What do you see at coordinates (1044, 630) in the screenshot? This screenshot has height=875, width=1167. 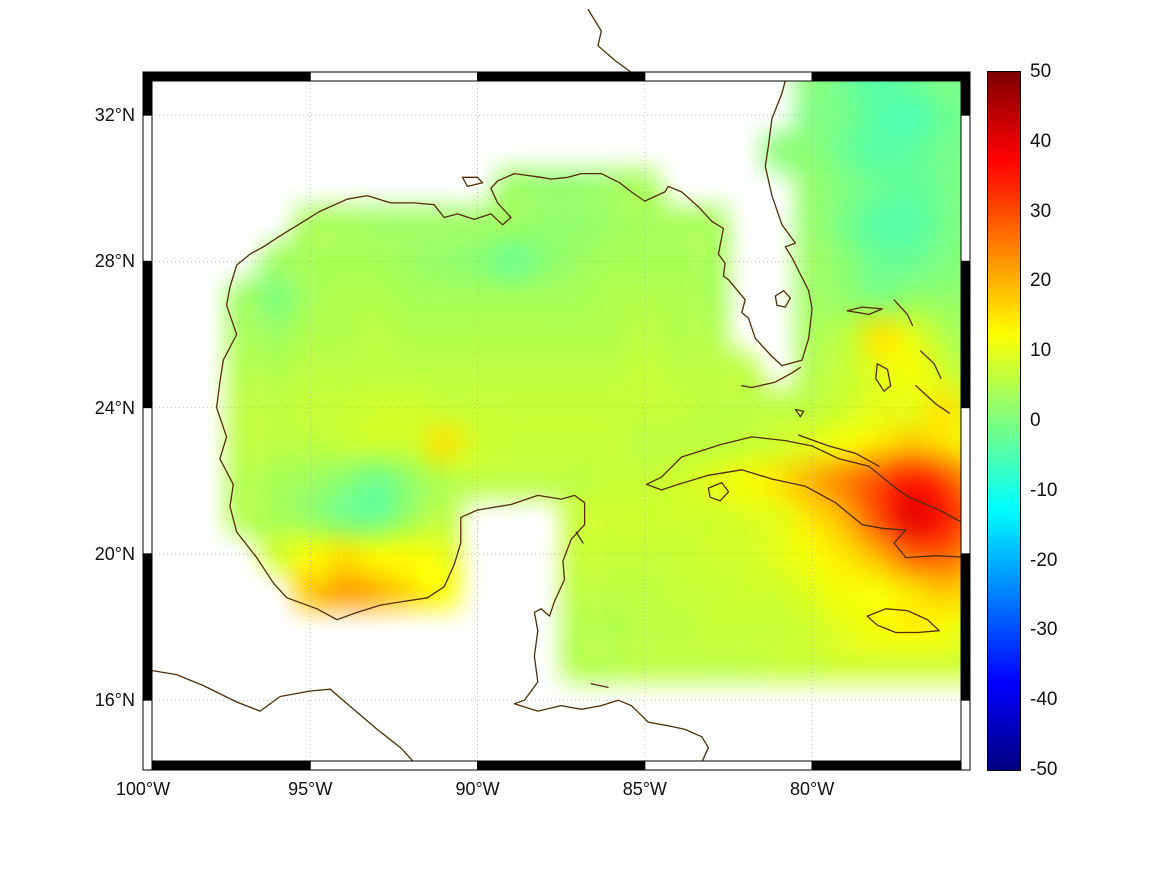 I see `colorbar-tick-label: -30` at bounding box center [1044, 630].